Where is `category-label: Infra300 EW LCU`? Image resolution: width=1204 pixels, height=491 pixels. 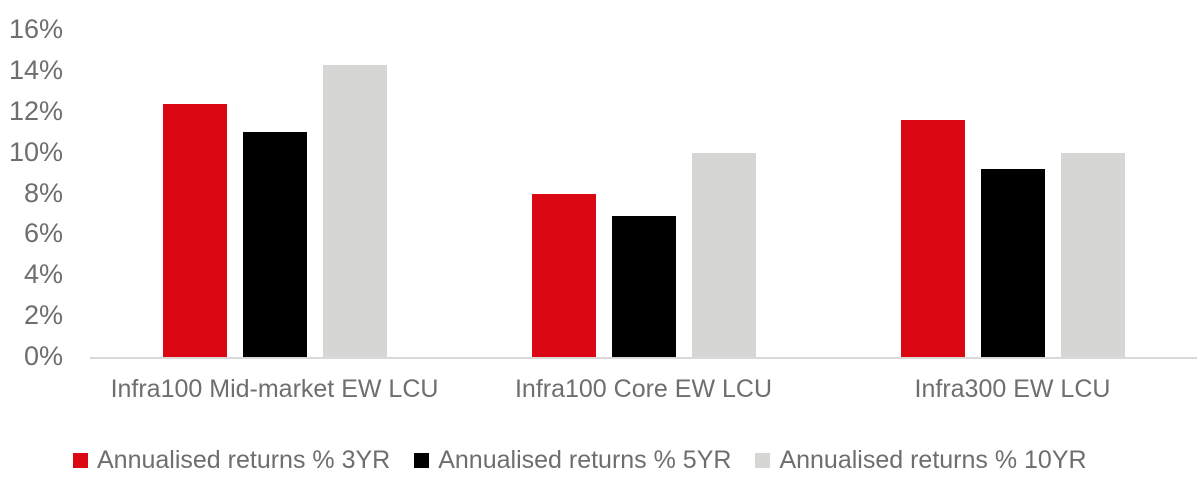 category-label: Infra300 EW LCU is located at coordinates (1012, 389).